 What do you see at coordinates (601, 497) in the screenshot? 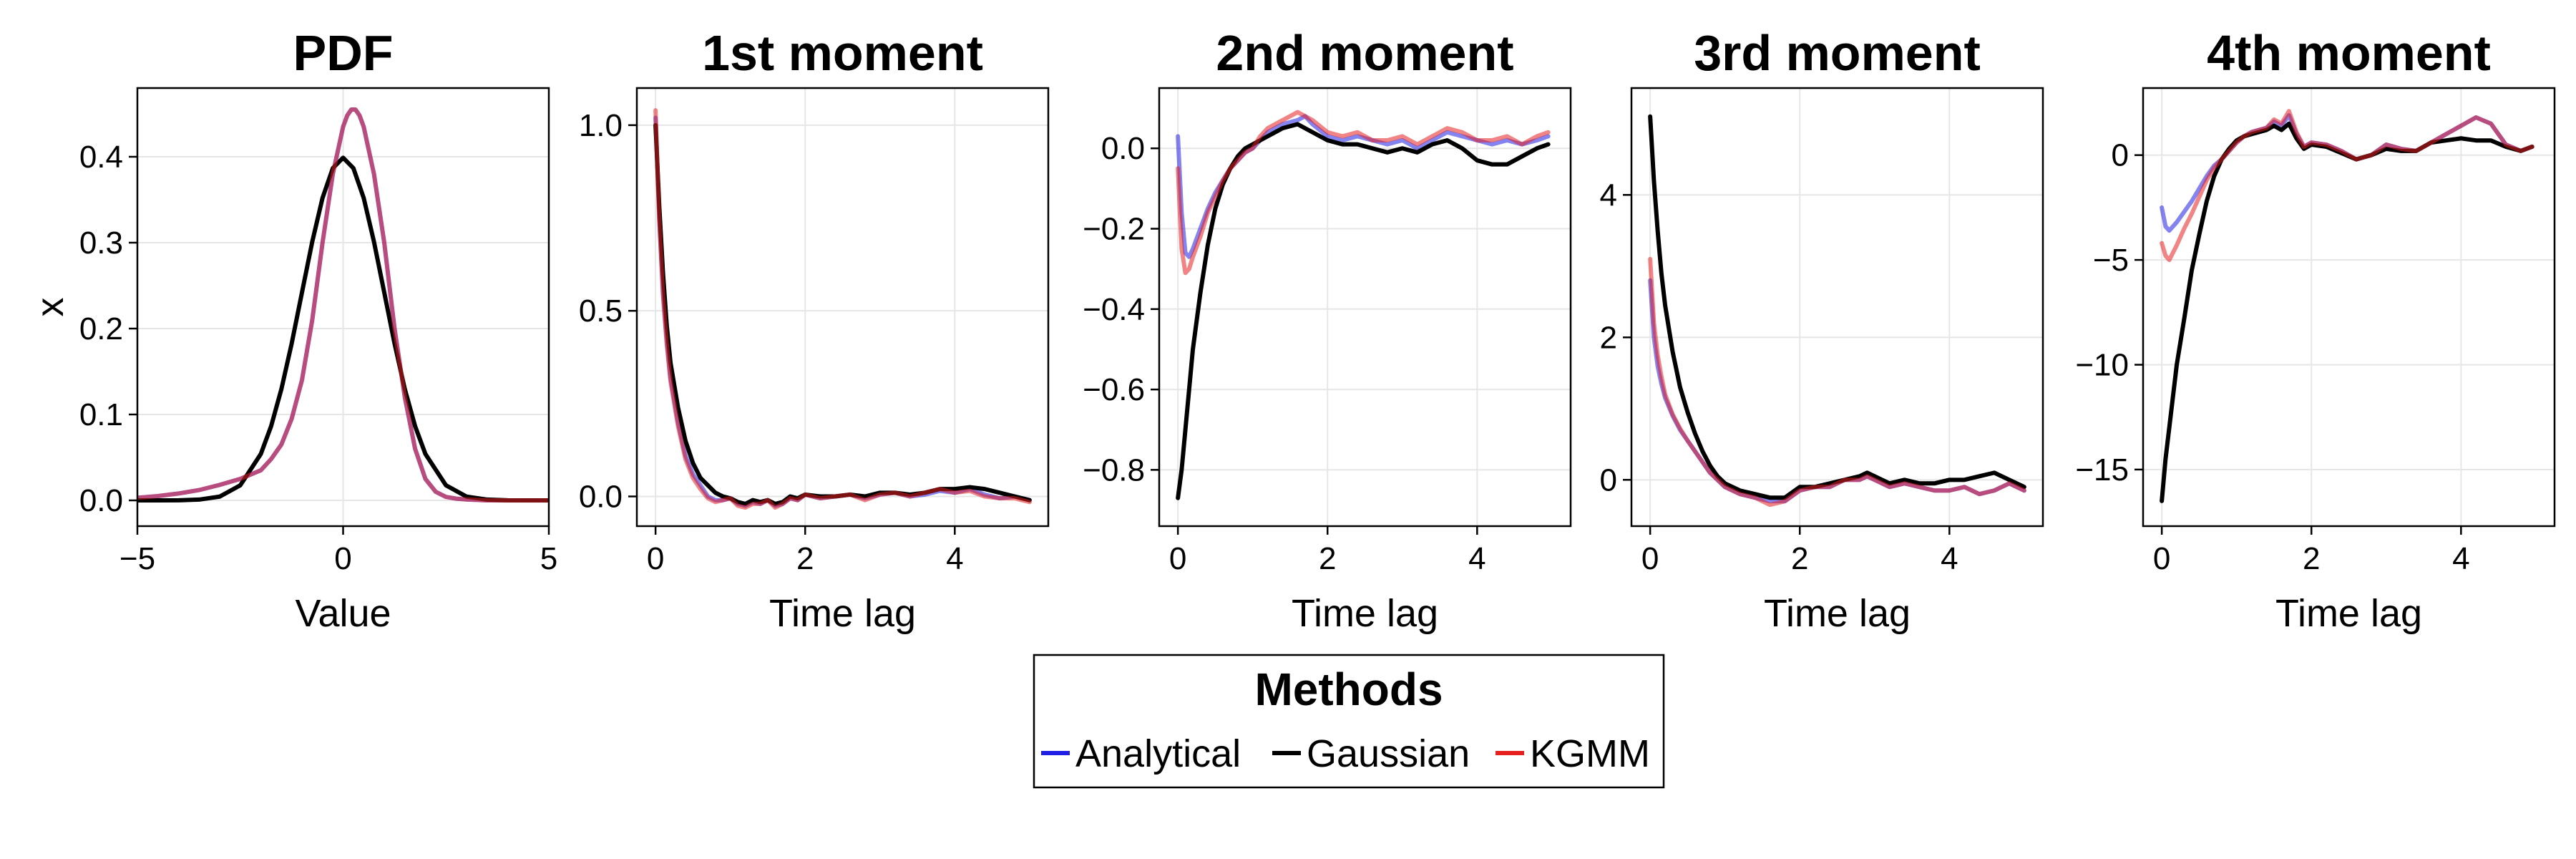
I see `panel-2-ytick-label-0: 0.0` at bounding box center [601, 497].